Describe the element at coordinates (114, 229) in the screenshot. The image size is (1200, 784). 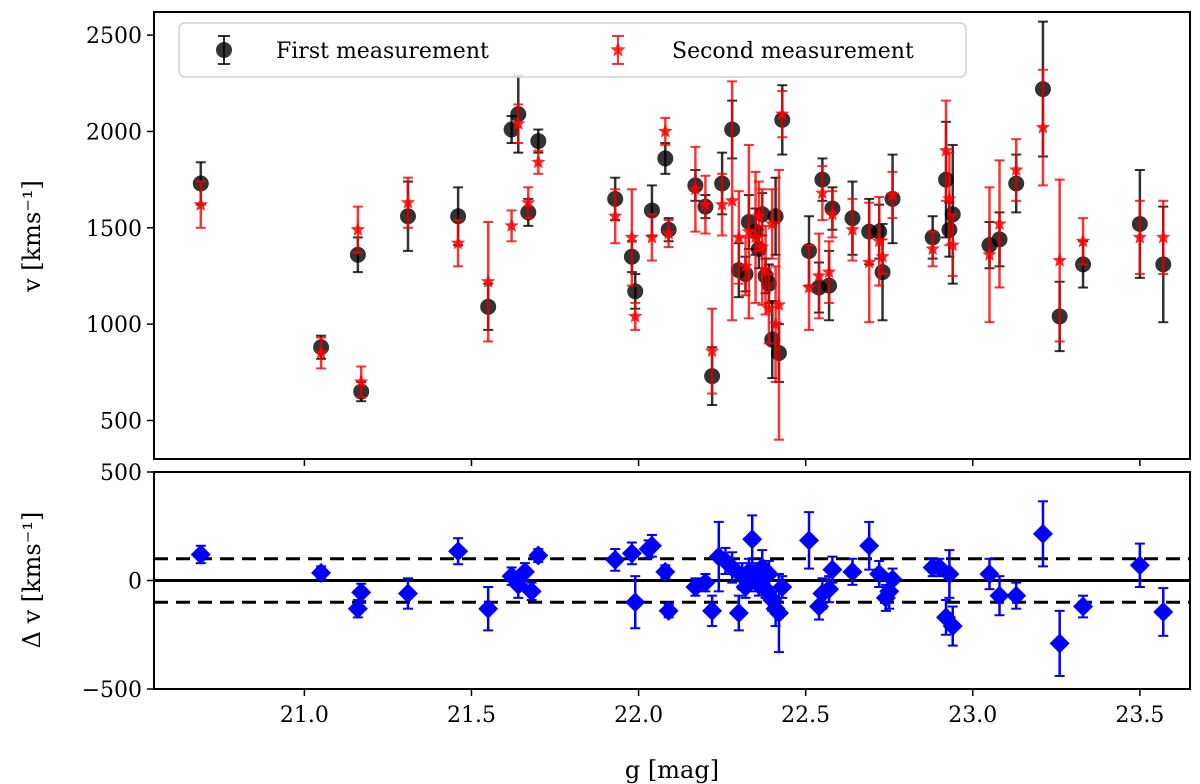
I see `y-tick-label: 1500` at that location.